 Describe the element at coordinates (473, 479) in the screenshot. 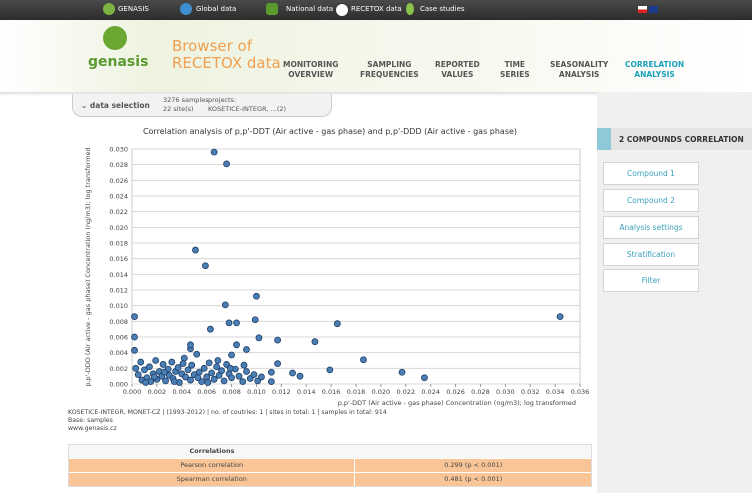

I see `cell: 0.481 (p < 0.001)` at that location.